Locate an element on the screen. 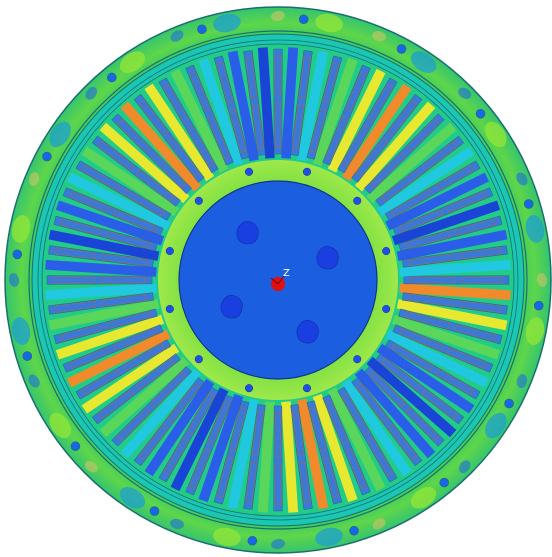 This screenshot has width=552, height=557. shaft-origin-marker: Z is located at coordinates (280, 279).